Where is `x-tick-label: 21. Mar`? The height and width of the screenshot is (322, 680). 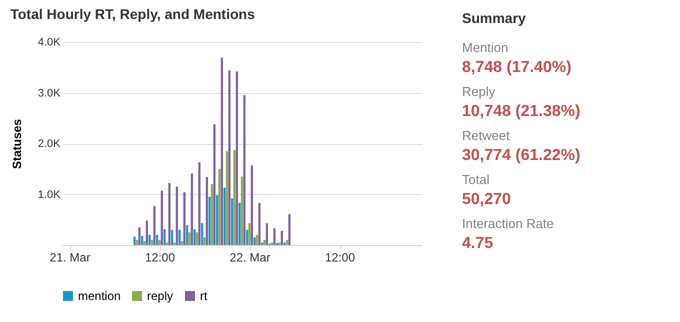 x-tick-label: 21. Mar is located at coordinates (70, 257).